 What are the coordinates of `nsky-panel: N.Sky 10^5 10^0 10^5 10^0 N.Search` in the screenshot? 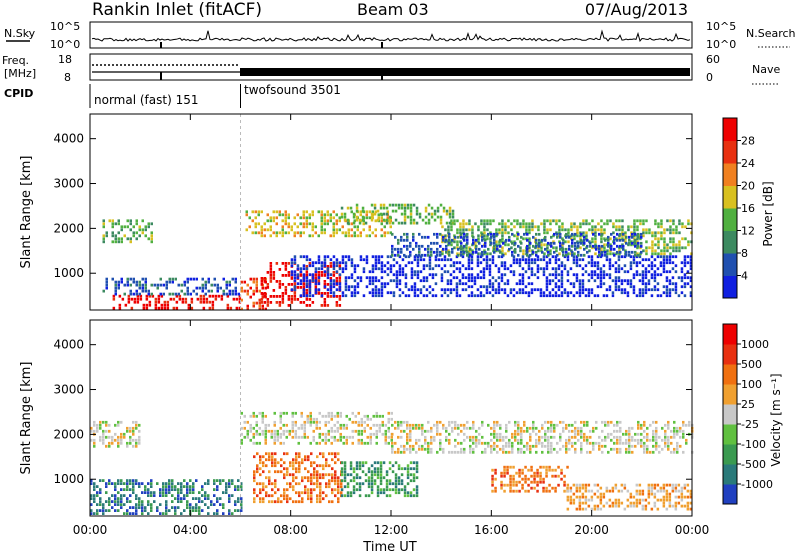 It's located at (400, 35).